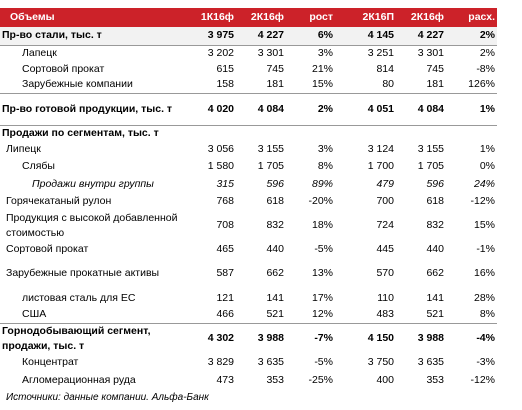  What do you see at coordinates (63, 68) in the screenshot?
I see `row-label: Сортовой прокат` at bounding box center [63, 68].